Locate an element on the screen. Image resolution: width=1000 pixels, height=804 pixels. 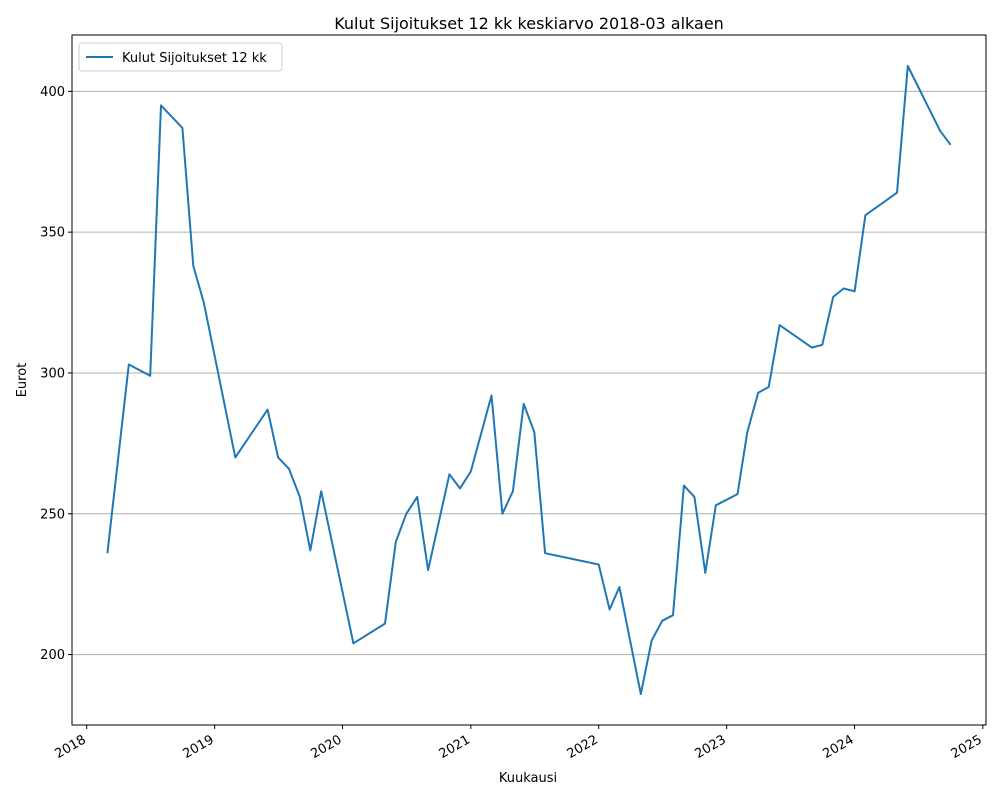
legend: Kulut Sijoitukset 12 kk is located at coordinates (180, 57).